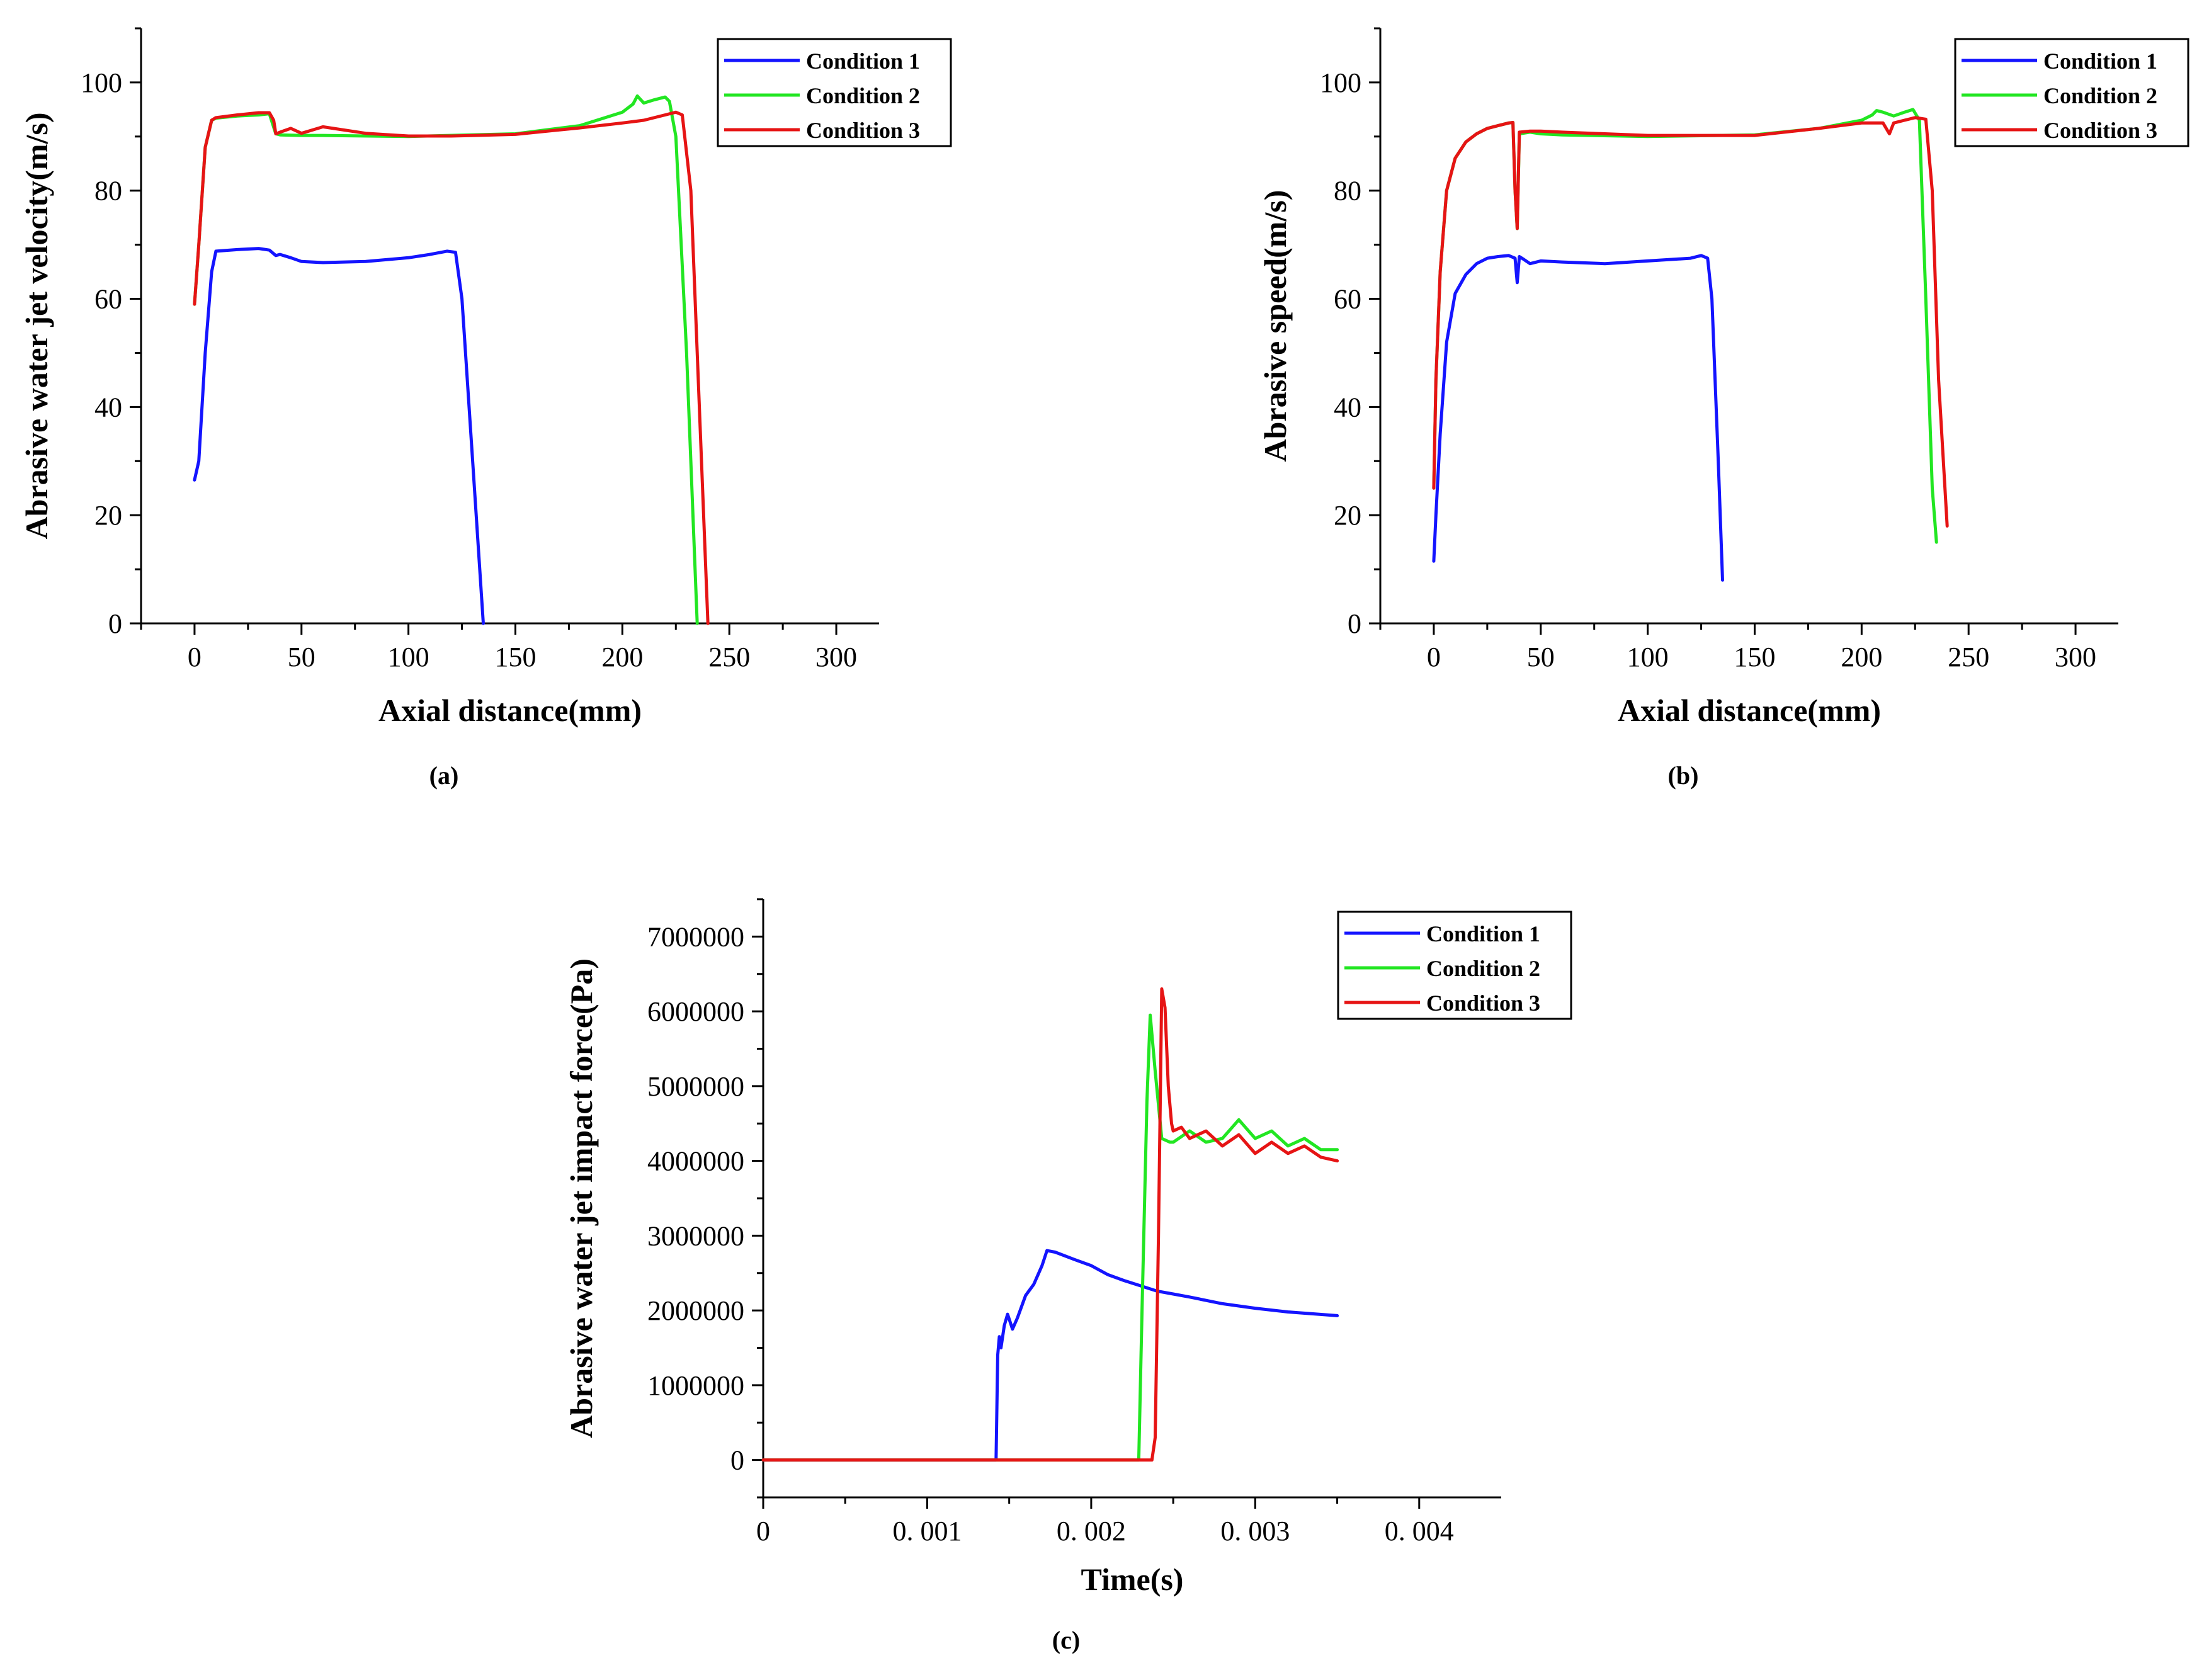 This screenshot has width=2209, height=1680. Describe the element at coordinates (1419, 1531) in the screenshot. I see `x-tick-label: 0. 004` at that location.